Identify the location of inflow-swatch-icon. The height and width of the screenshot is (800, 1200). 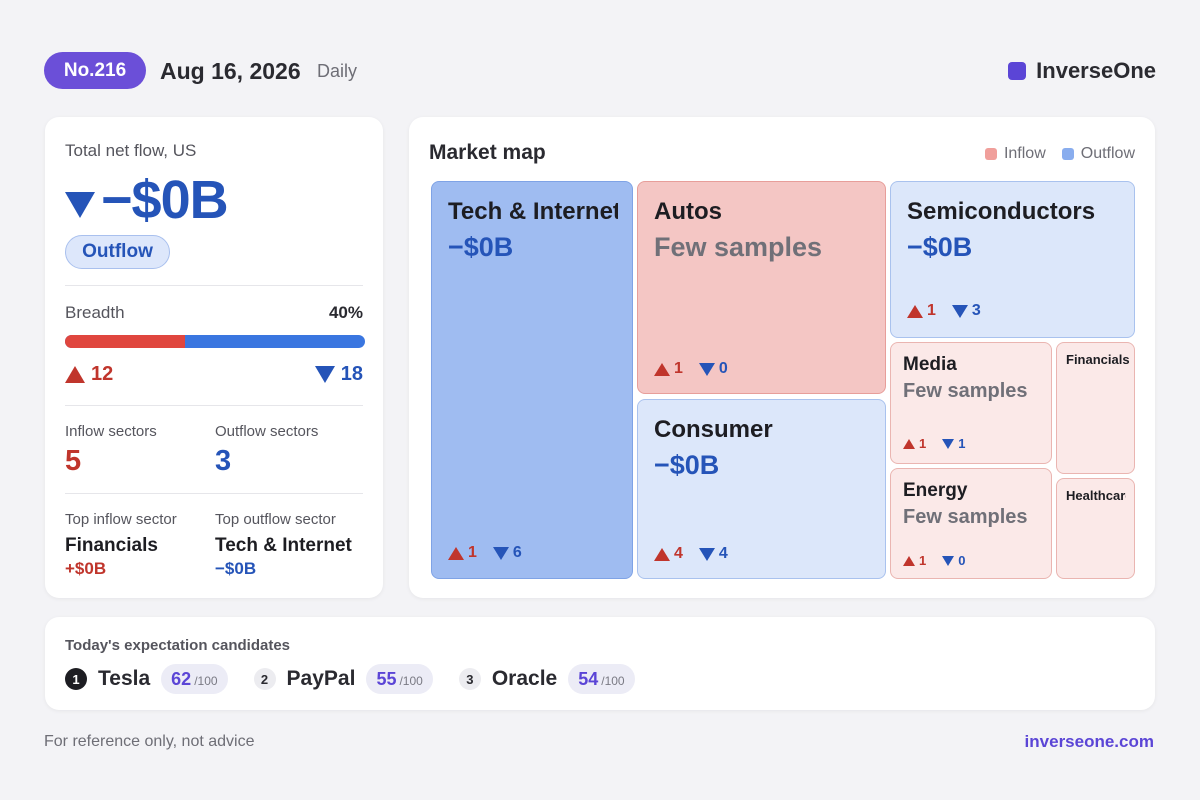
(990, 154).